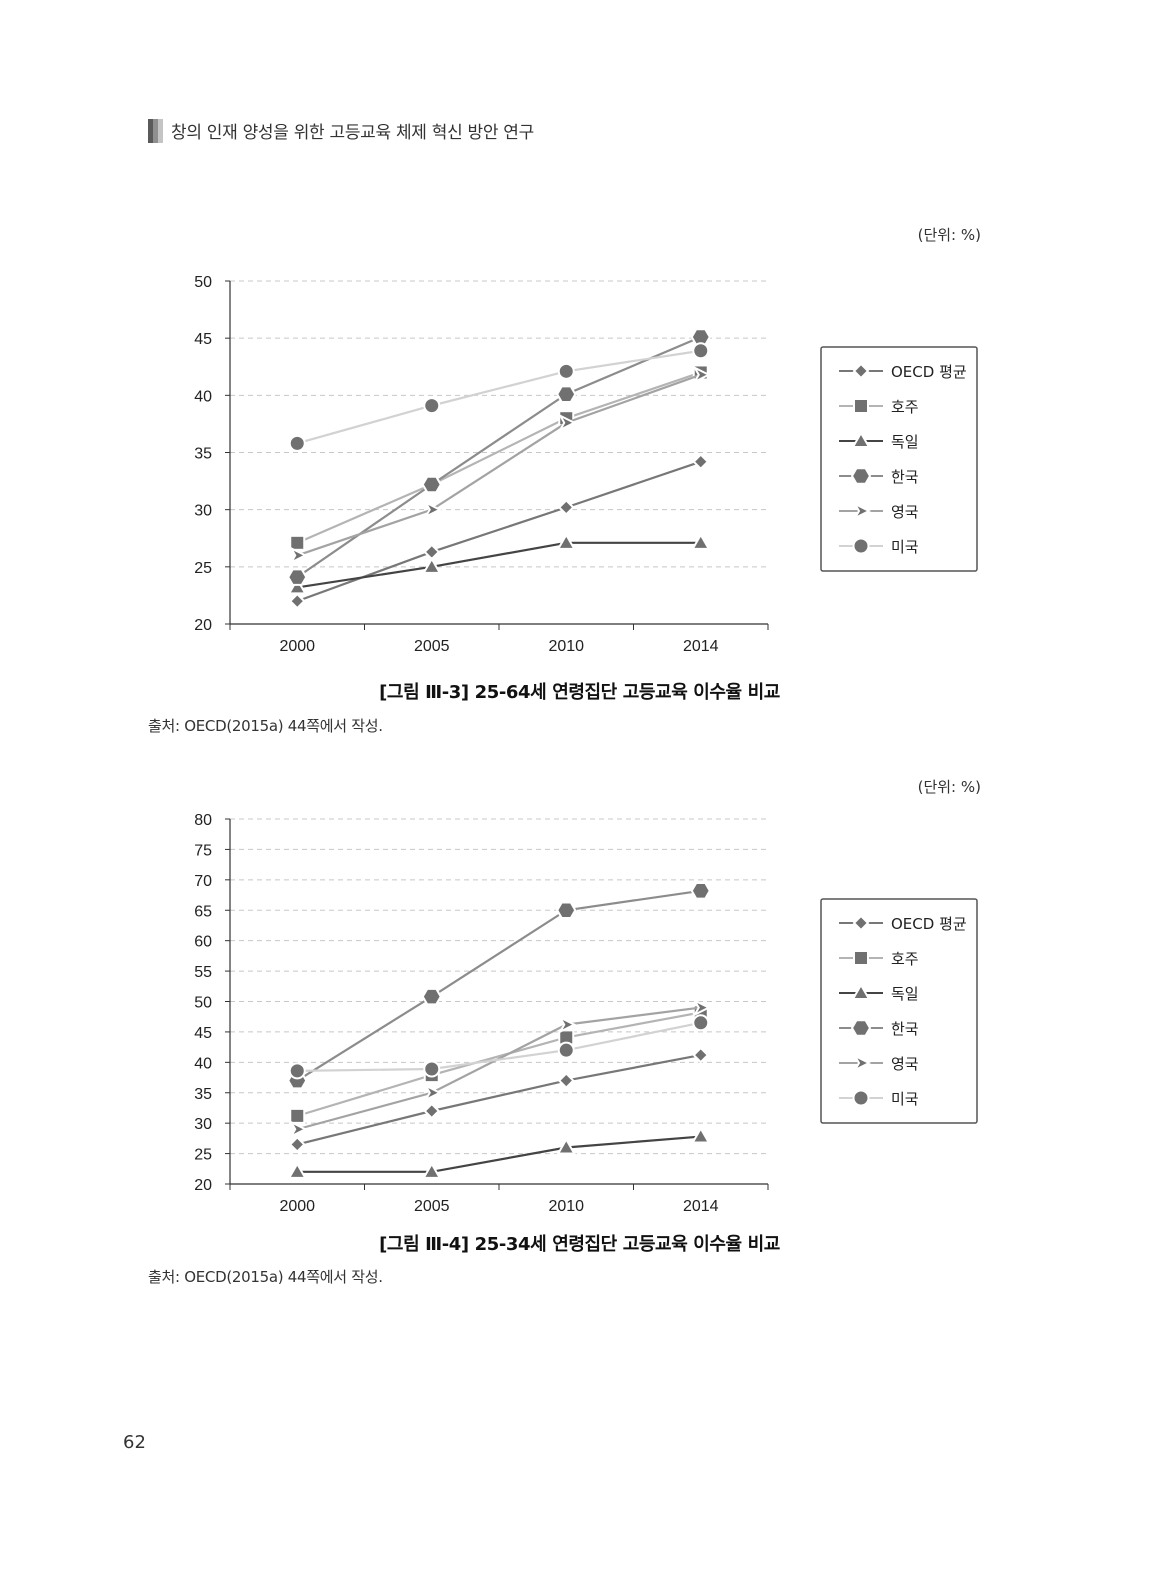 Image resolution: width=1159 pixels, height=1571 pixels. I want to click on series-한국, so click(499, 457).